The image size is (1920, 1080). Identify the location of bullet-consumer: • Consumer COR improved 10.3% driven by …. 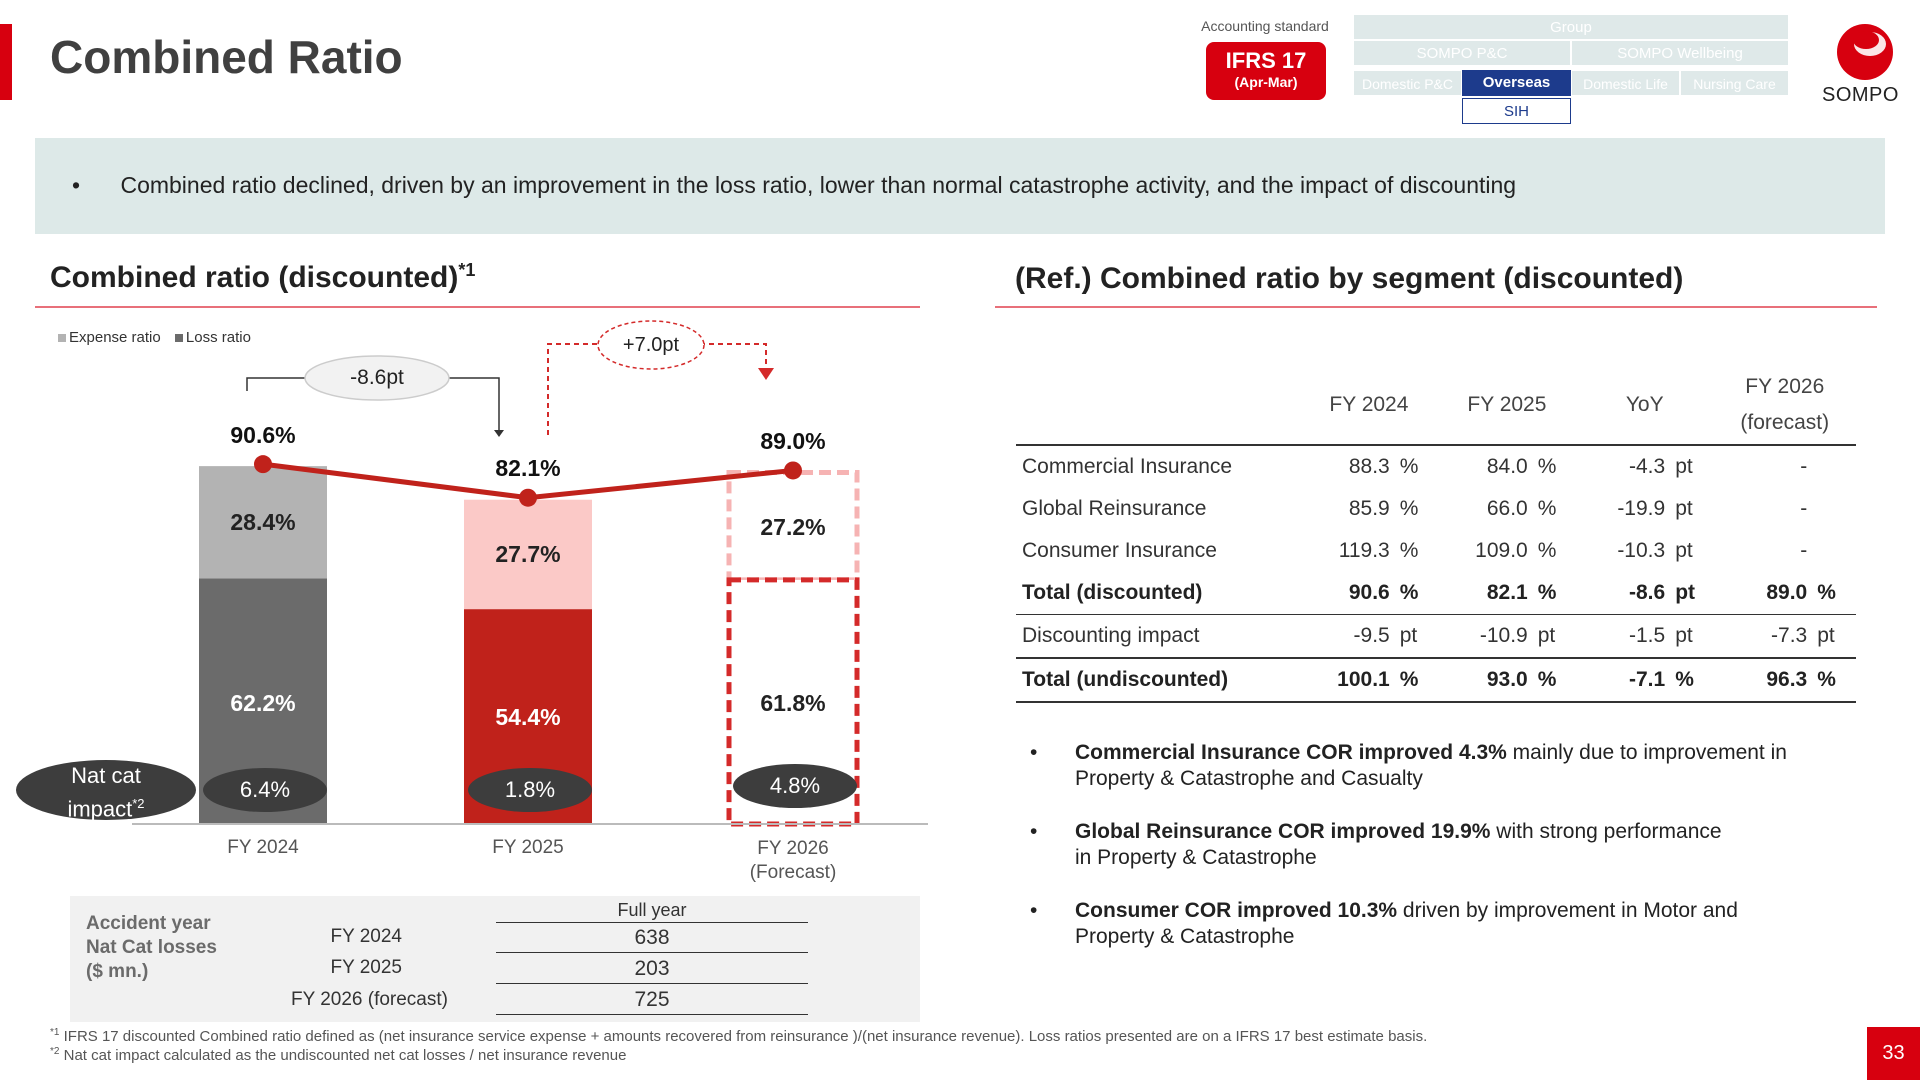
(1445, 923).